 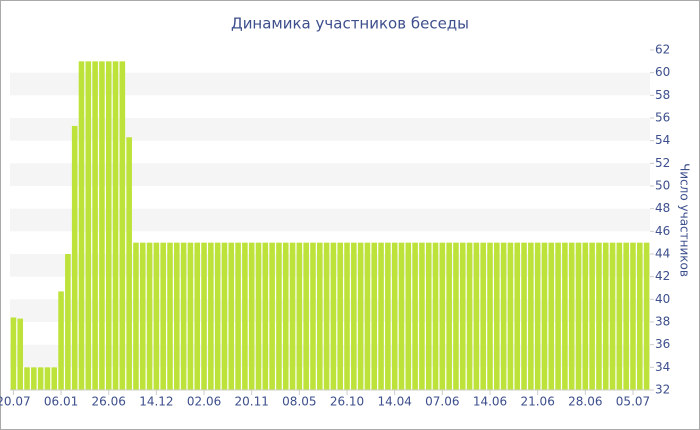 I want to click on x-tick-label: 14.12, so click(x=156, y=402).